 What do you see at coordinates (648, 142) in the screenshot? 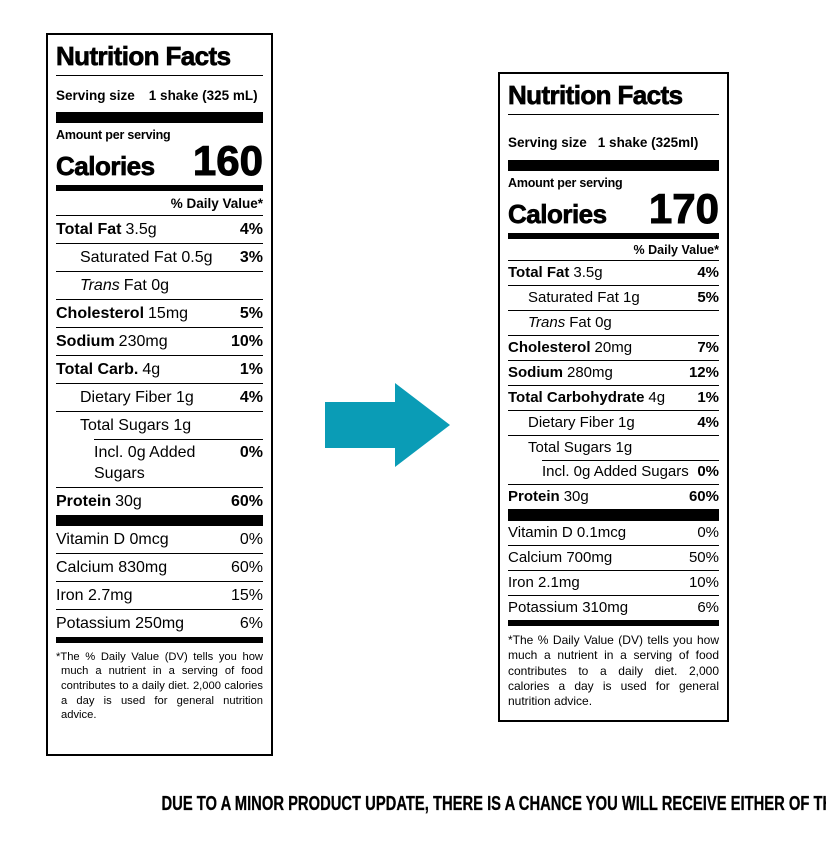
I see `serving-size-value: 1 shake (325ml)` at bounding box center [648, 142].